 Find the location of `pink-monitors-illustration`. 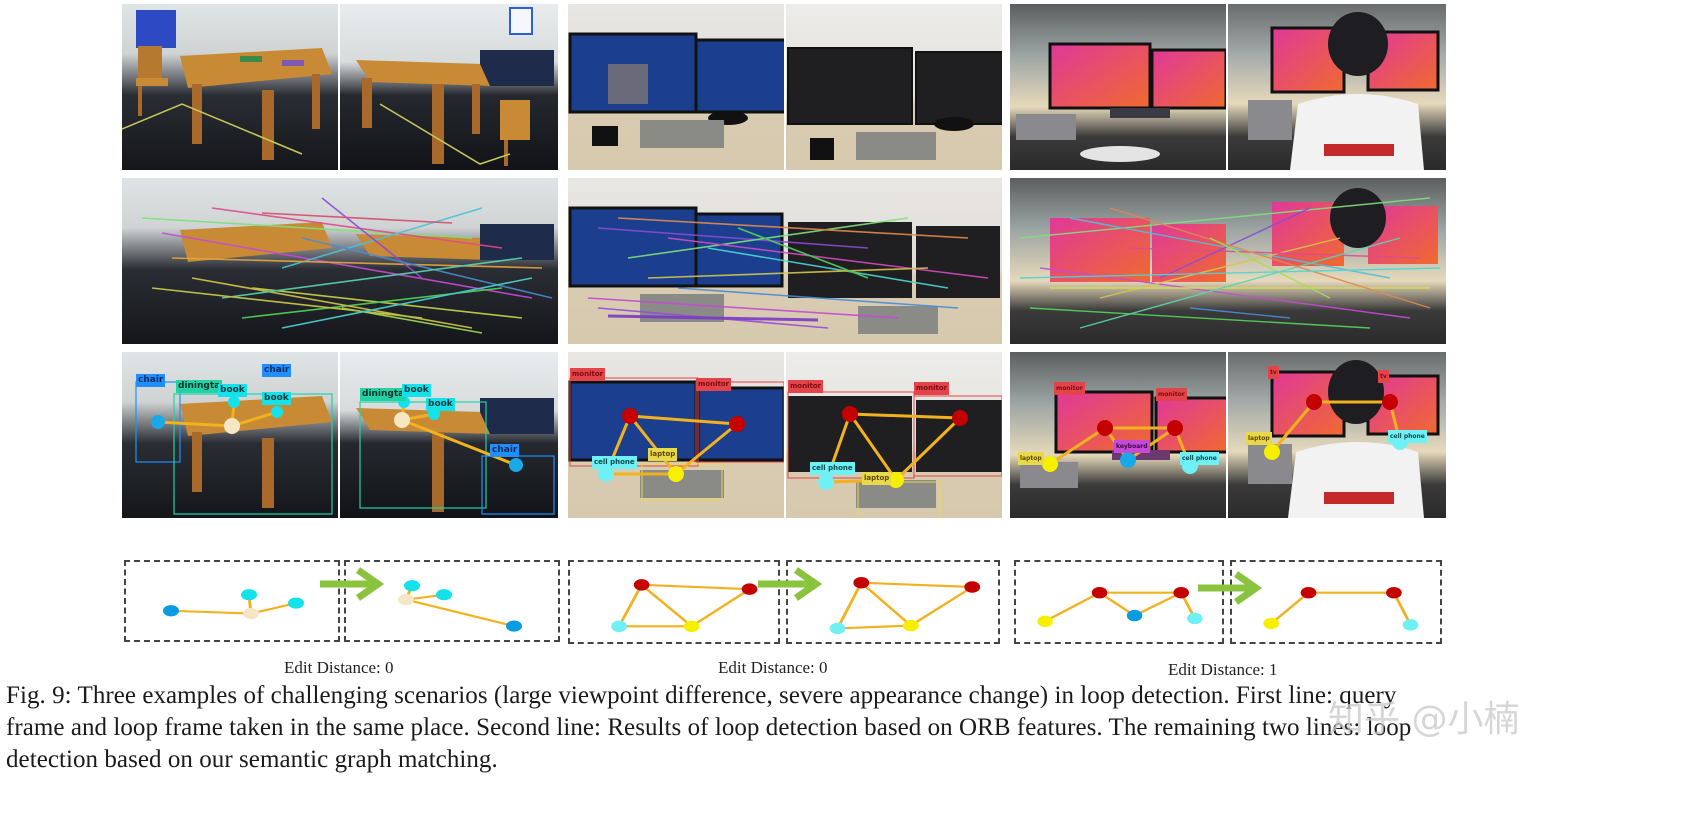

pink-monitors-illustration is located at coordinates (1121, 102).